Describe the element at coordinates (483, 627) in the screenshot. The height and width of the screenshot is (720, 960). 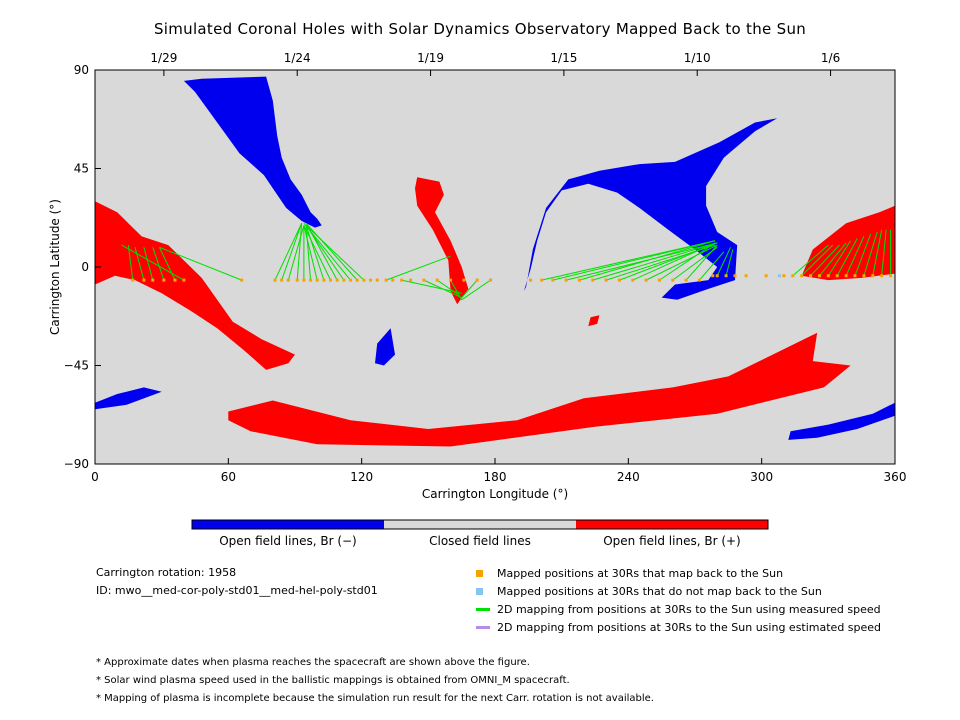
I see `estimated-line-swatch` at that location.